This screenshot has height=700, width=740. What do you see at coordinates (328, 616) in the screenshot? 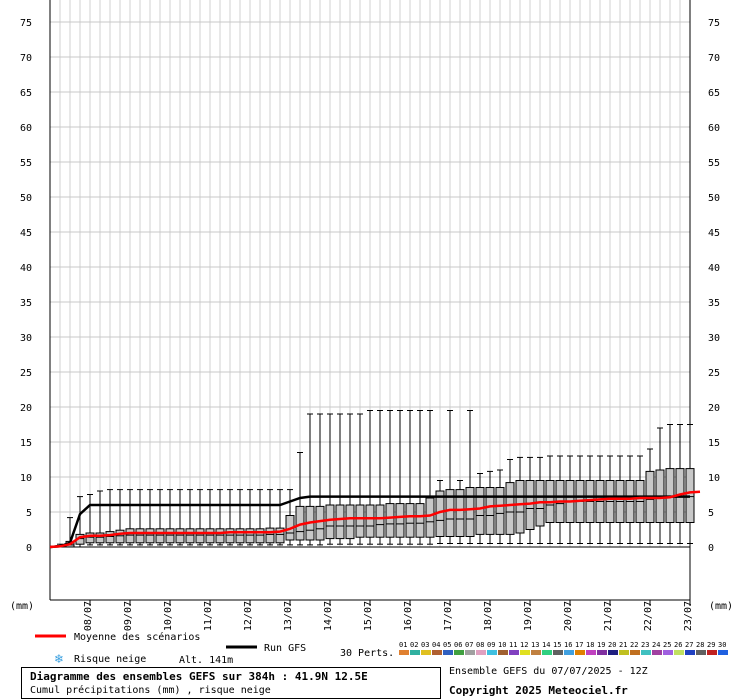
I see `x-date-label: 14/07` at bounding box center [328, 616].